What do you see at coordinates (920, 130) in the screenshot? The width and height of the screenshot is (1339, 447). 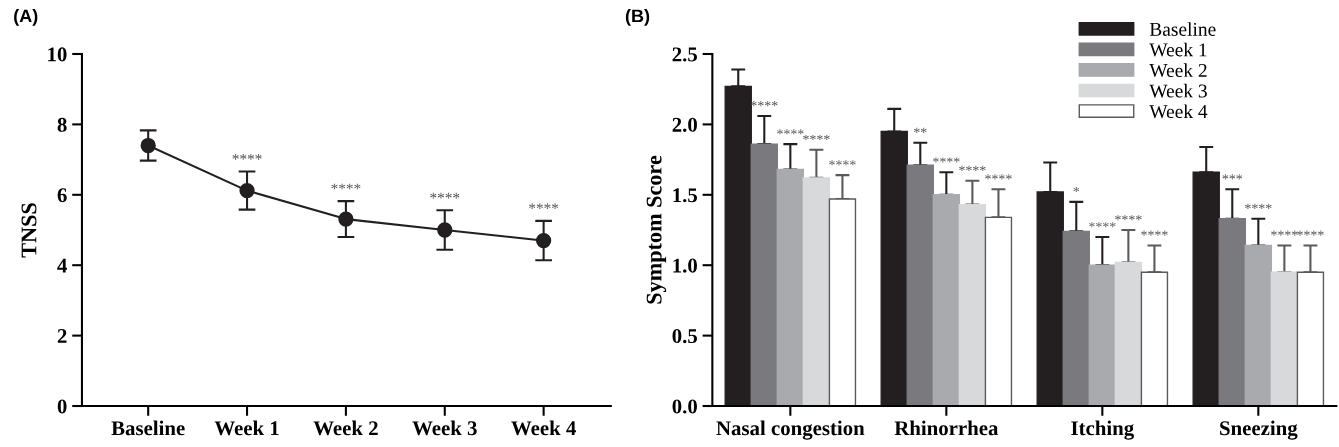 I see `data-label: **` at bounding box center [920, 130].